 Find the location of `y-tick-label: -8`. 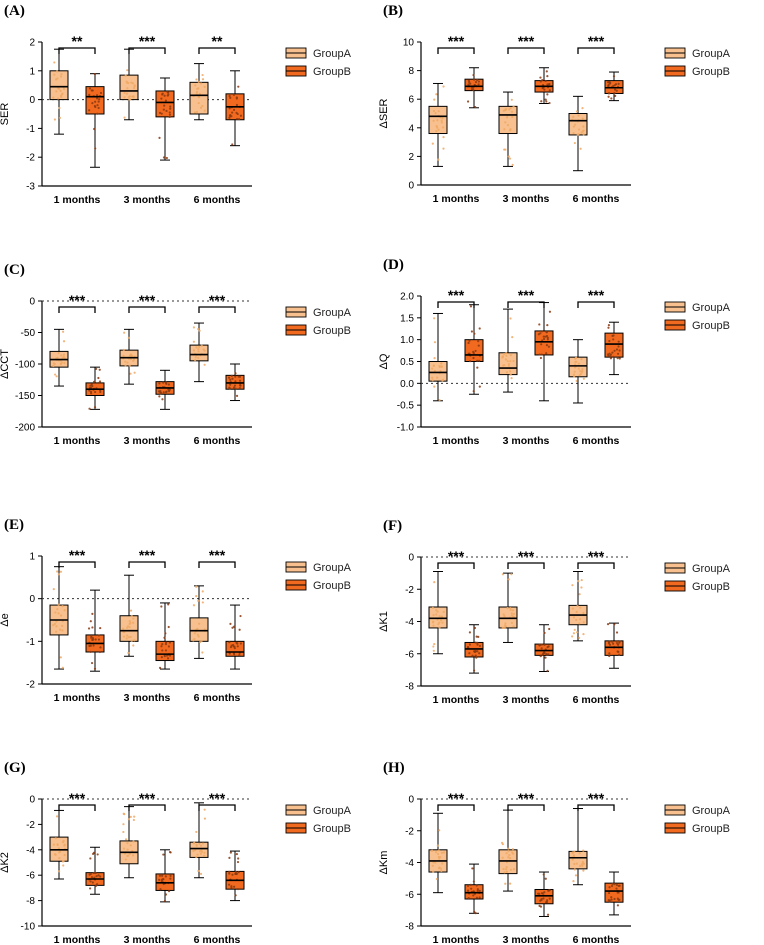

y-tick-label: -8 is located at coordinates (409, 687).